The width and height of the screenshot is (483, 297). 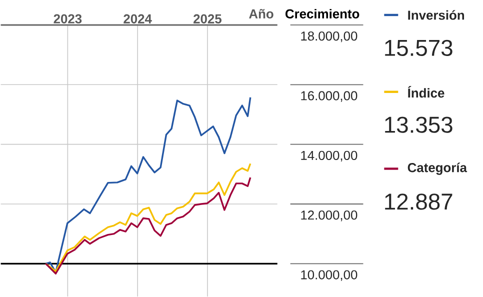 I want to click on y-tick-label: 12.000,00, so click(x=329, y=216).